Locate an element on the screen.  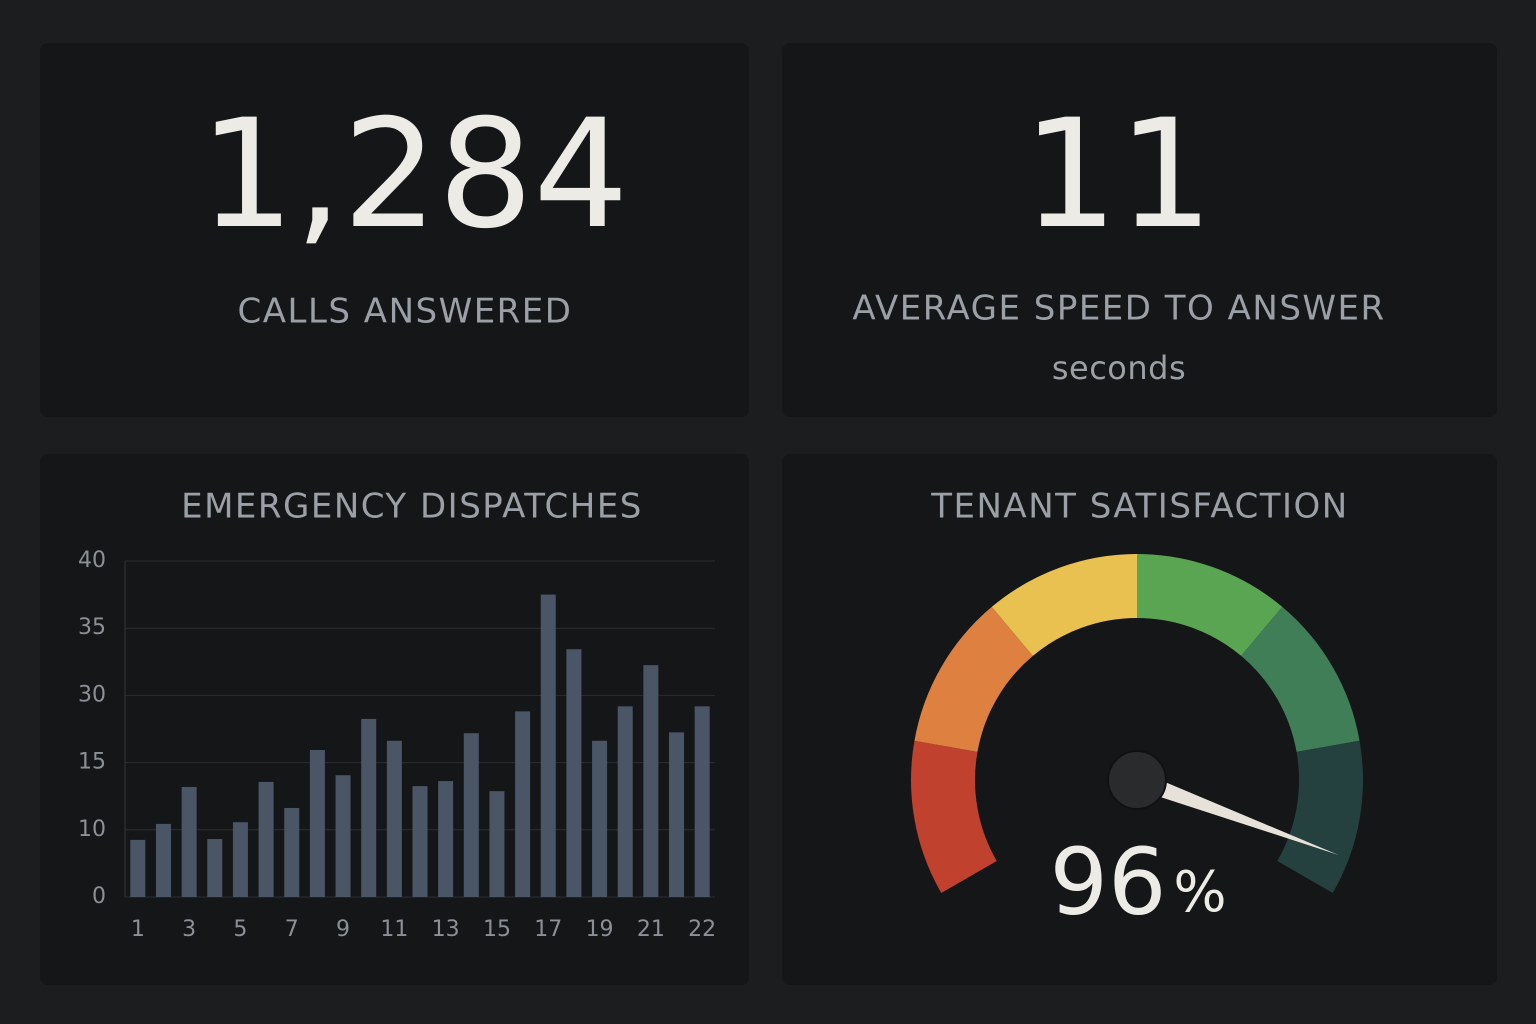
kpi-value: 1,284 is located at coordinates (413, 175).